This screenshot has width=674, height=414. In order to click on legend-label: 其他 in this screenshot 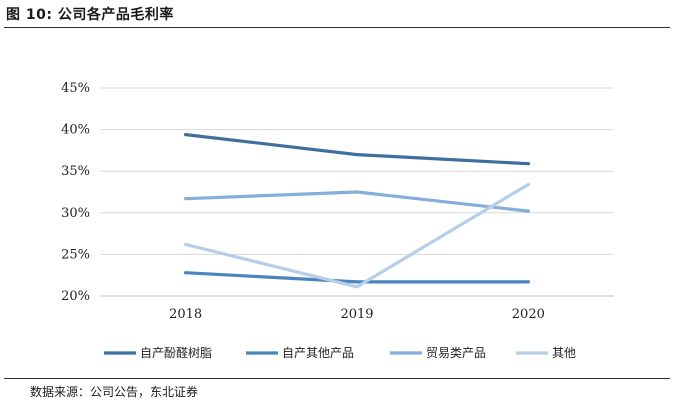, I will do `click(564, 353)`.